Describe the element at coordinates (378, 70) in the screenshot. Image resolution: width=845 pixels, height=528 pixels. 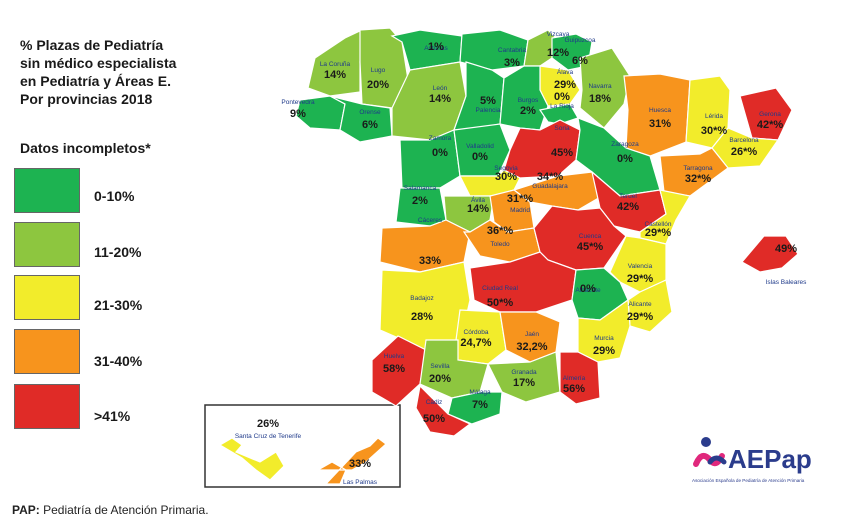
I see `province-name-lugo: Lugo` at that location.